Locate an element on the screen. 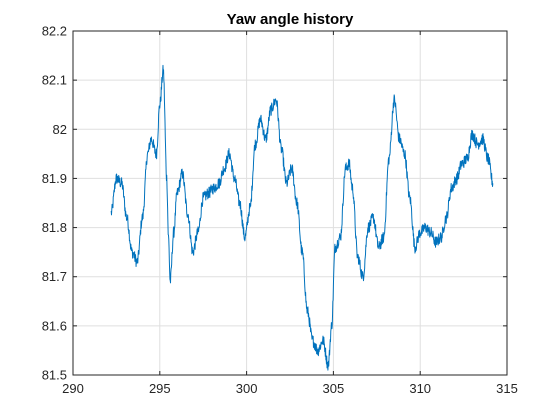 The height and width of the screenshot is (420, 560). y-tick-label: 81.8 is located at coordinates (54, 227).